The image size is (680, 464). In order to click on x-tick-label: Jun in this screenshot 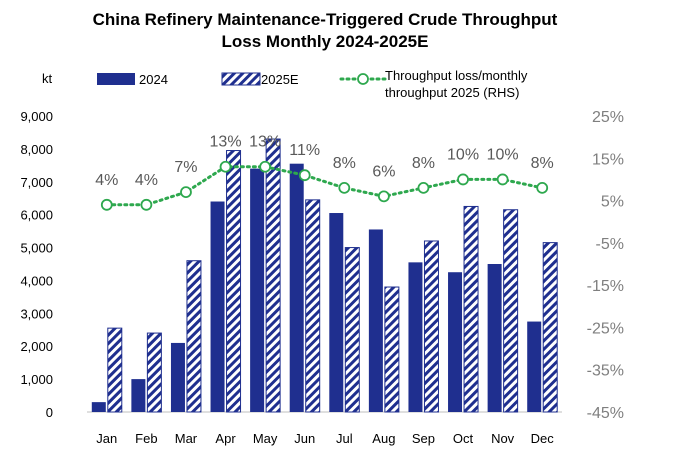, I will do `click(304, 438)`.